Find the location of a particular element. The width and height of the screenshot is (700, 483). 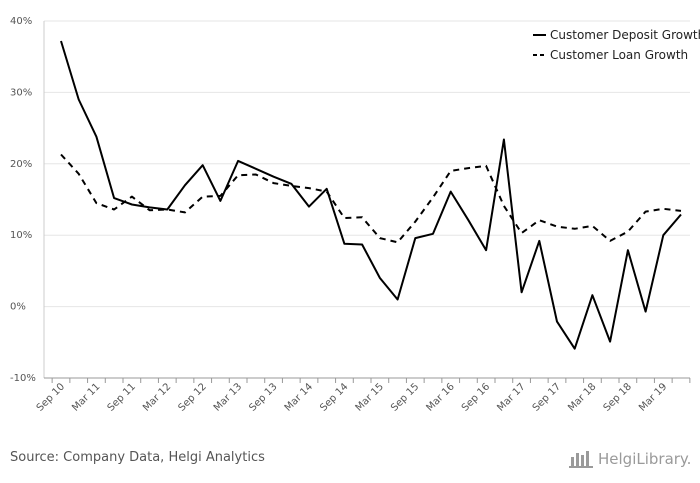

x-tick-label: Mar 15 is located at coordinates (370, 397).